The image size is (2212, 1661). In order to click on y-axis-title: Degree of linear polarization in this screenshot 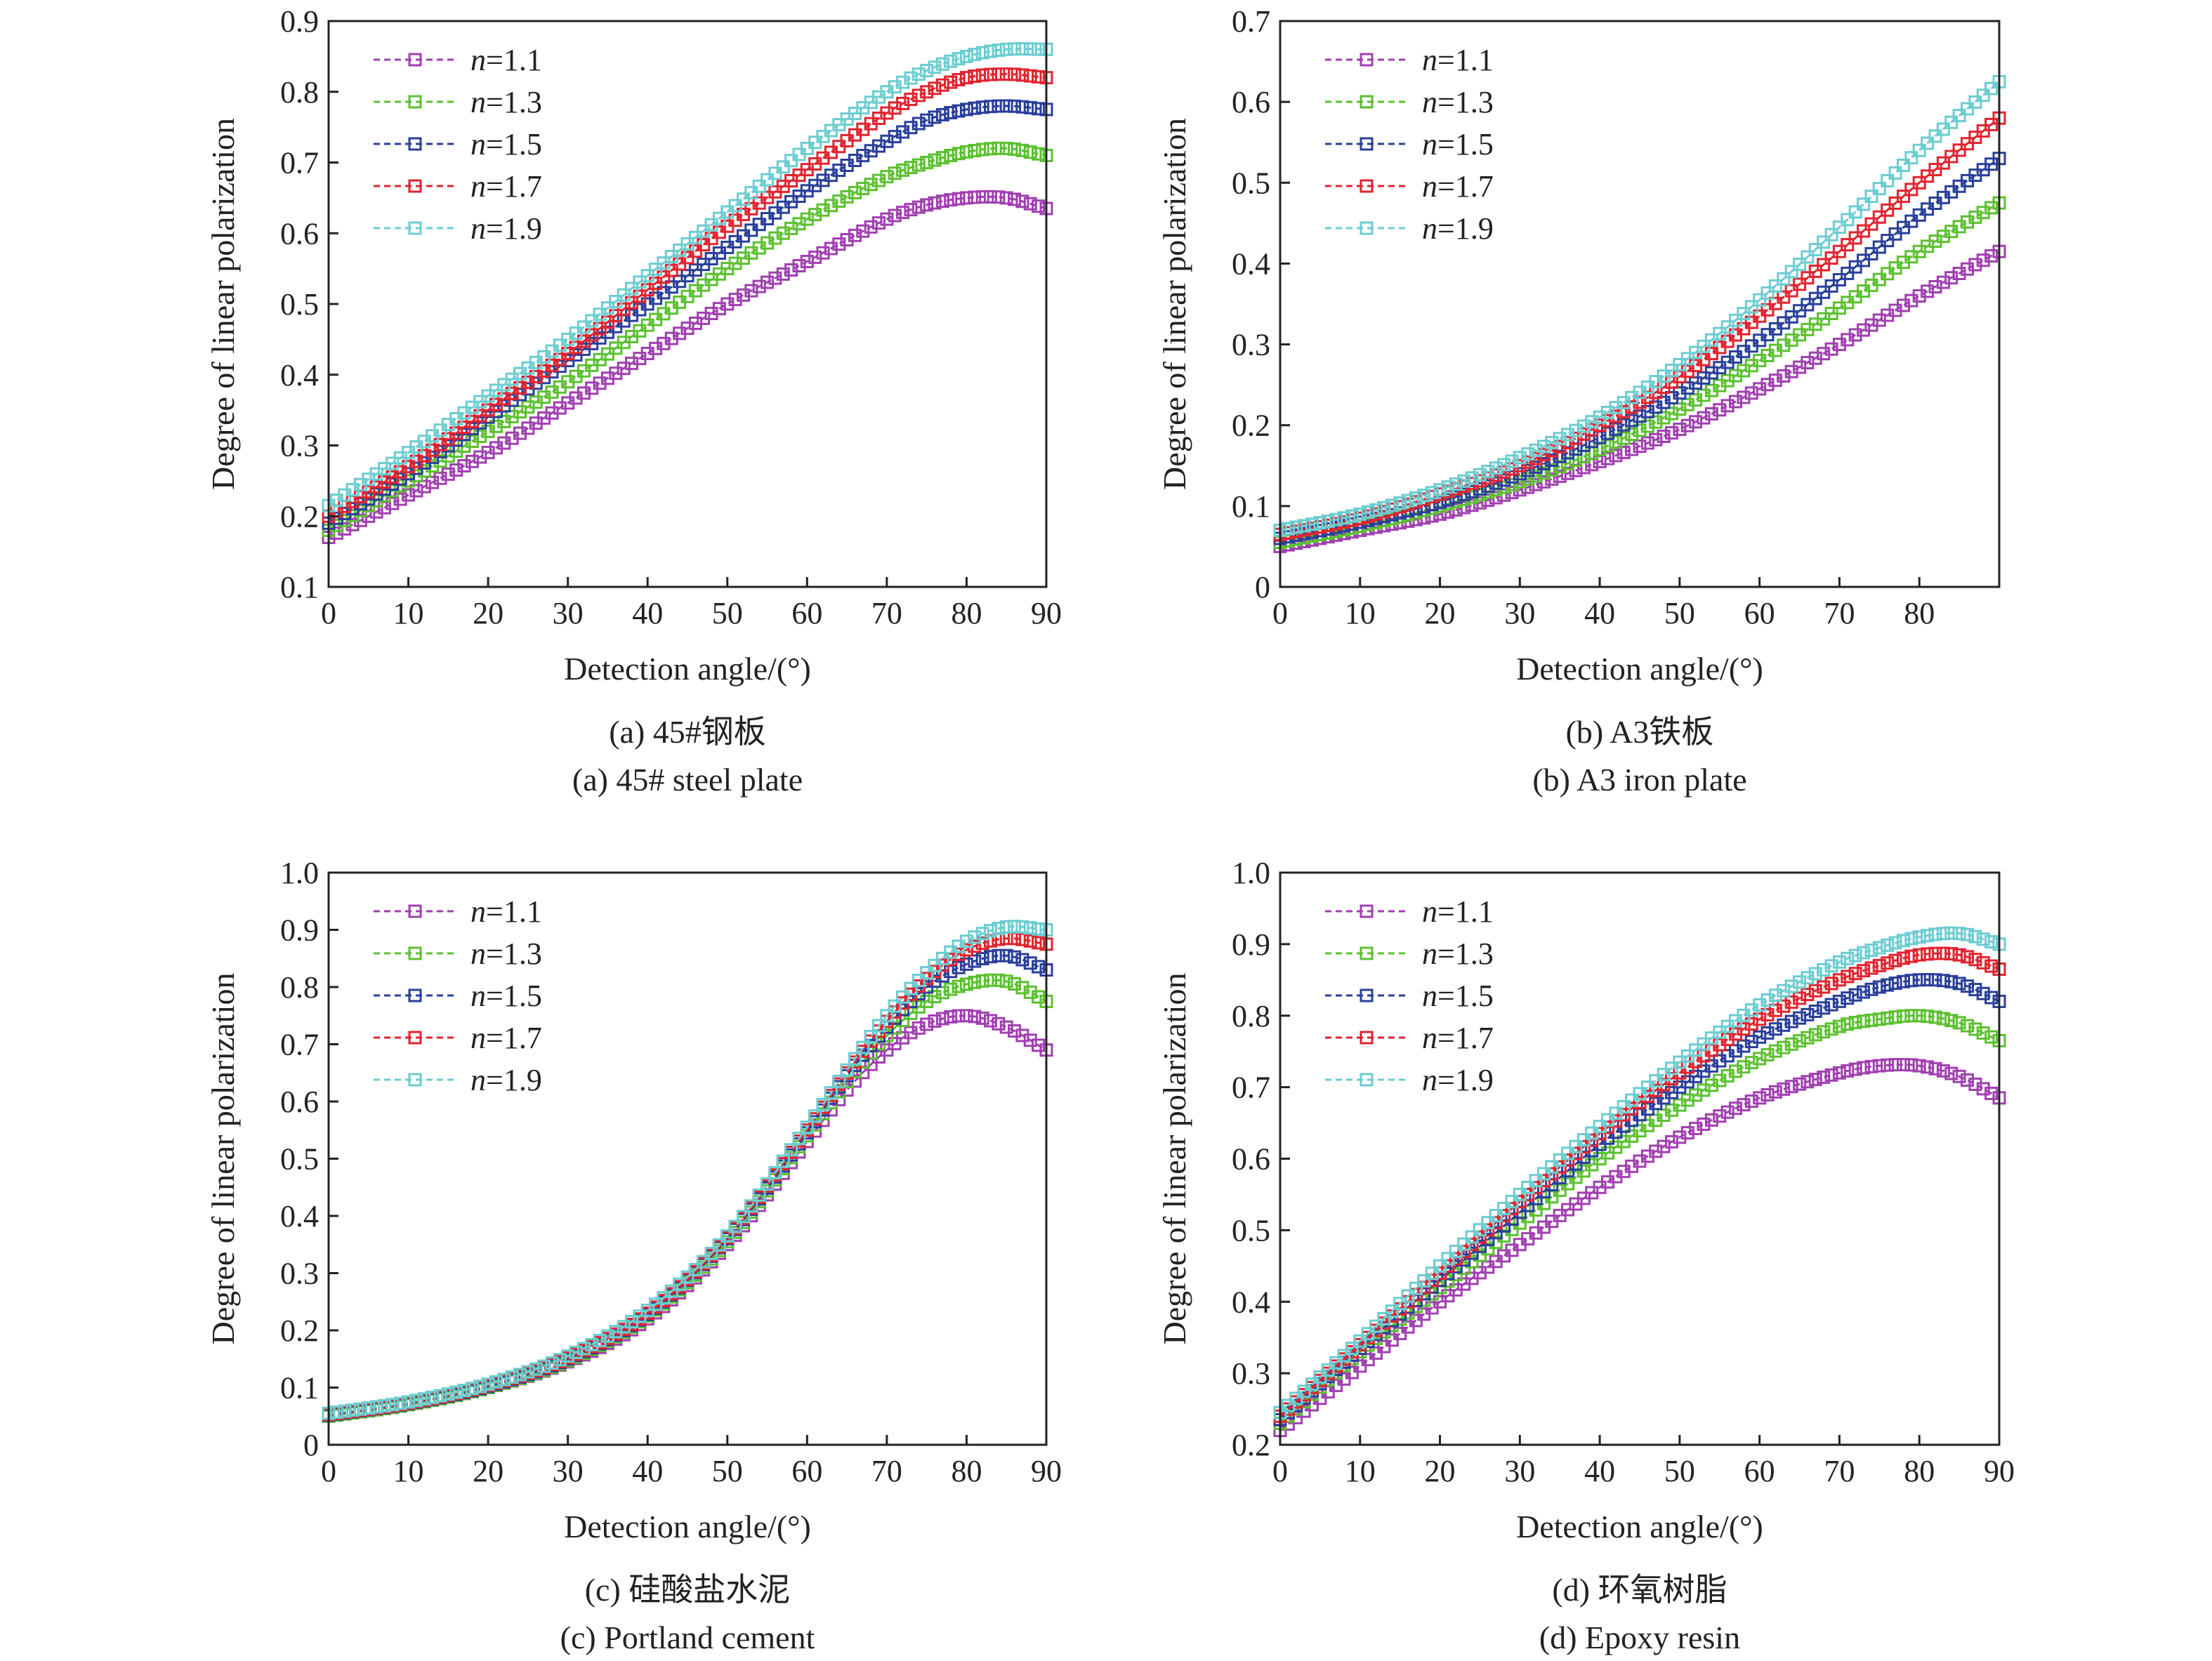, I will do `click(1174, 1158)`.